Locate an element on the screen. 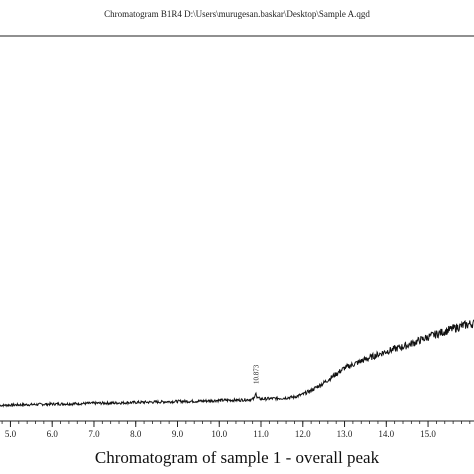  x-tick-label: 15.0 is located at coordinates (428, 434).